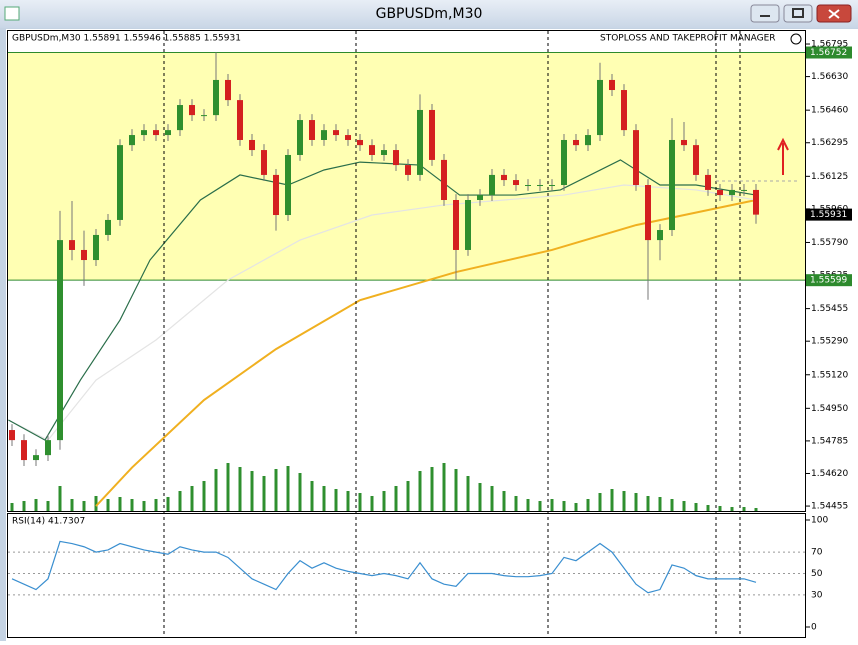 Image resolution: width=858 pixels, height=645 pixels. What do you see at coordinates (765, 13) in the screenshot?
I see `minimize-button` at bounding box center [765, 13].